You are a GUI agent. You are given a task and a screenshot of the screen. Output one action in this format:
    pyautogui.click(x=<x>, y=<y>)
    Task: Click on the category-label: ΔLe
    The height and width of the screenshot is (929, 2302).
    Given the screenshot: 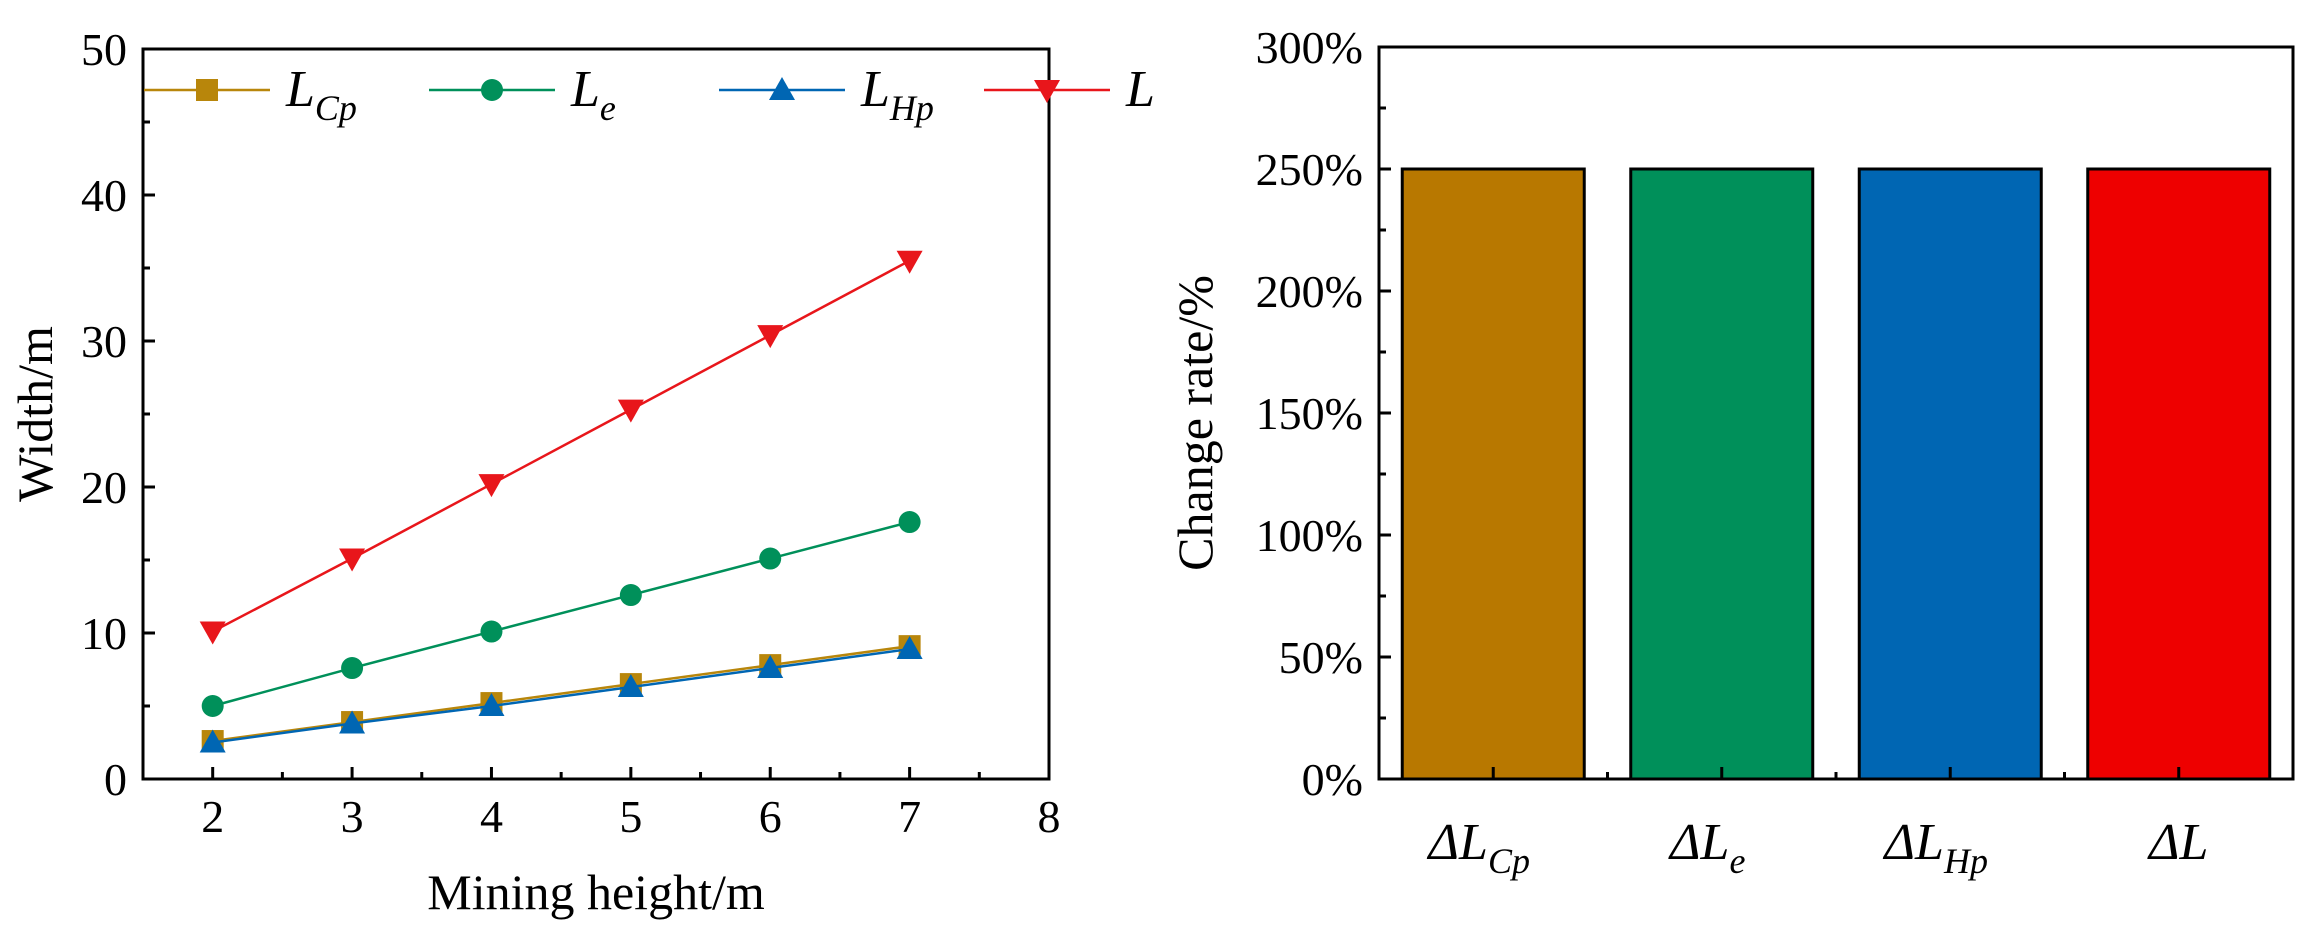 What is the action you would take?
    pyautogui.click(x=1706, y=847)
    